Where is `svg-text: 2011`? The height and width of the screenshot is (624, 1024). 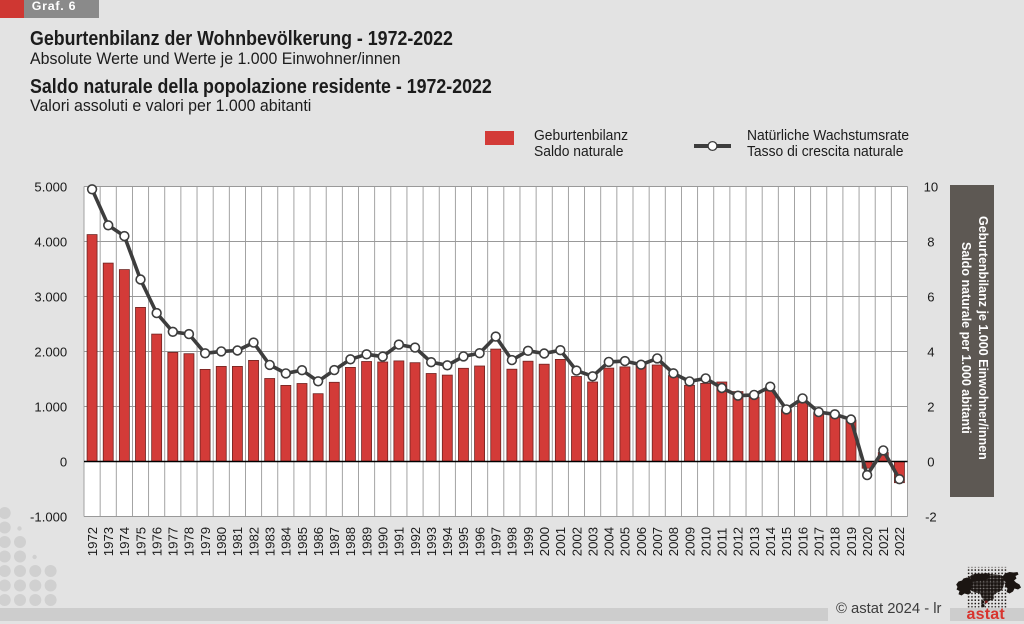
svg-text: 2011 is located at coordinates (722, 542).